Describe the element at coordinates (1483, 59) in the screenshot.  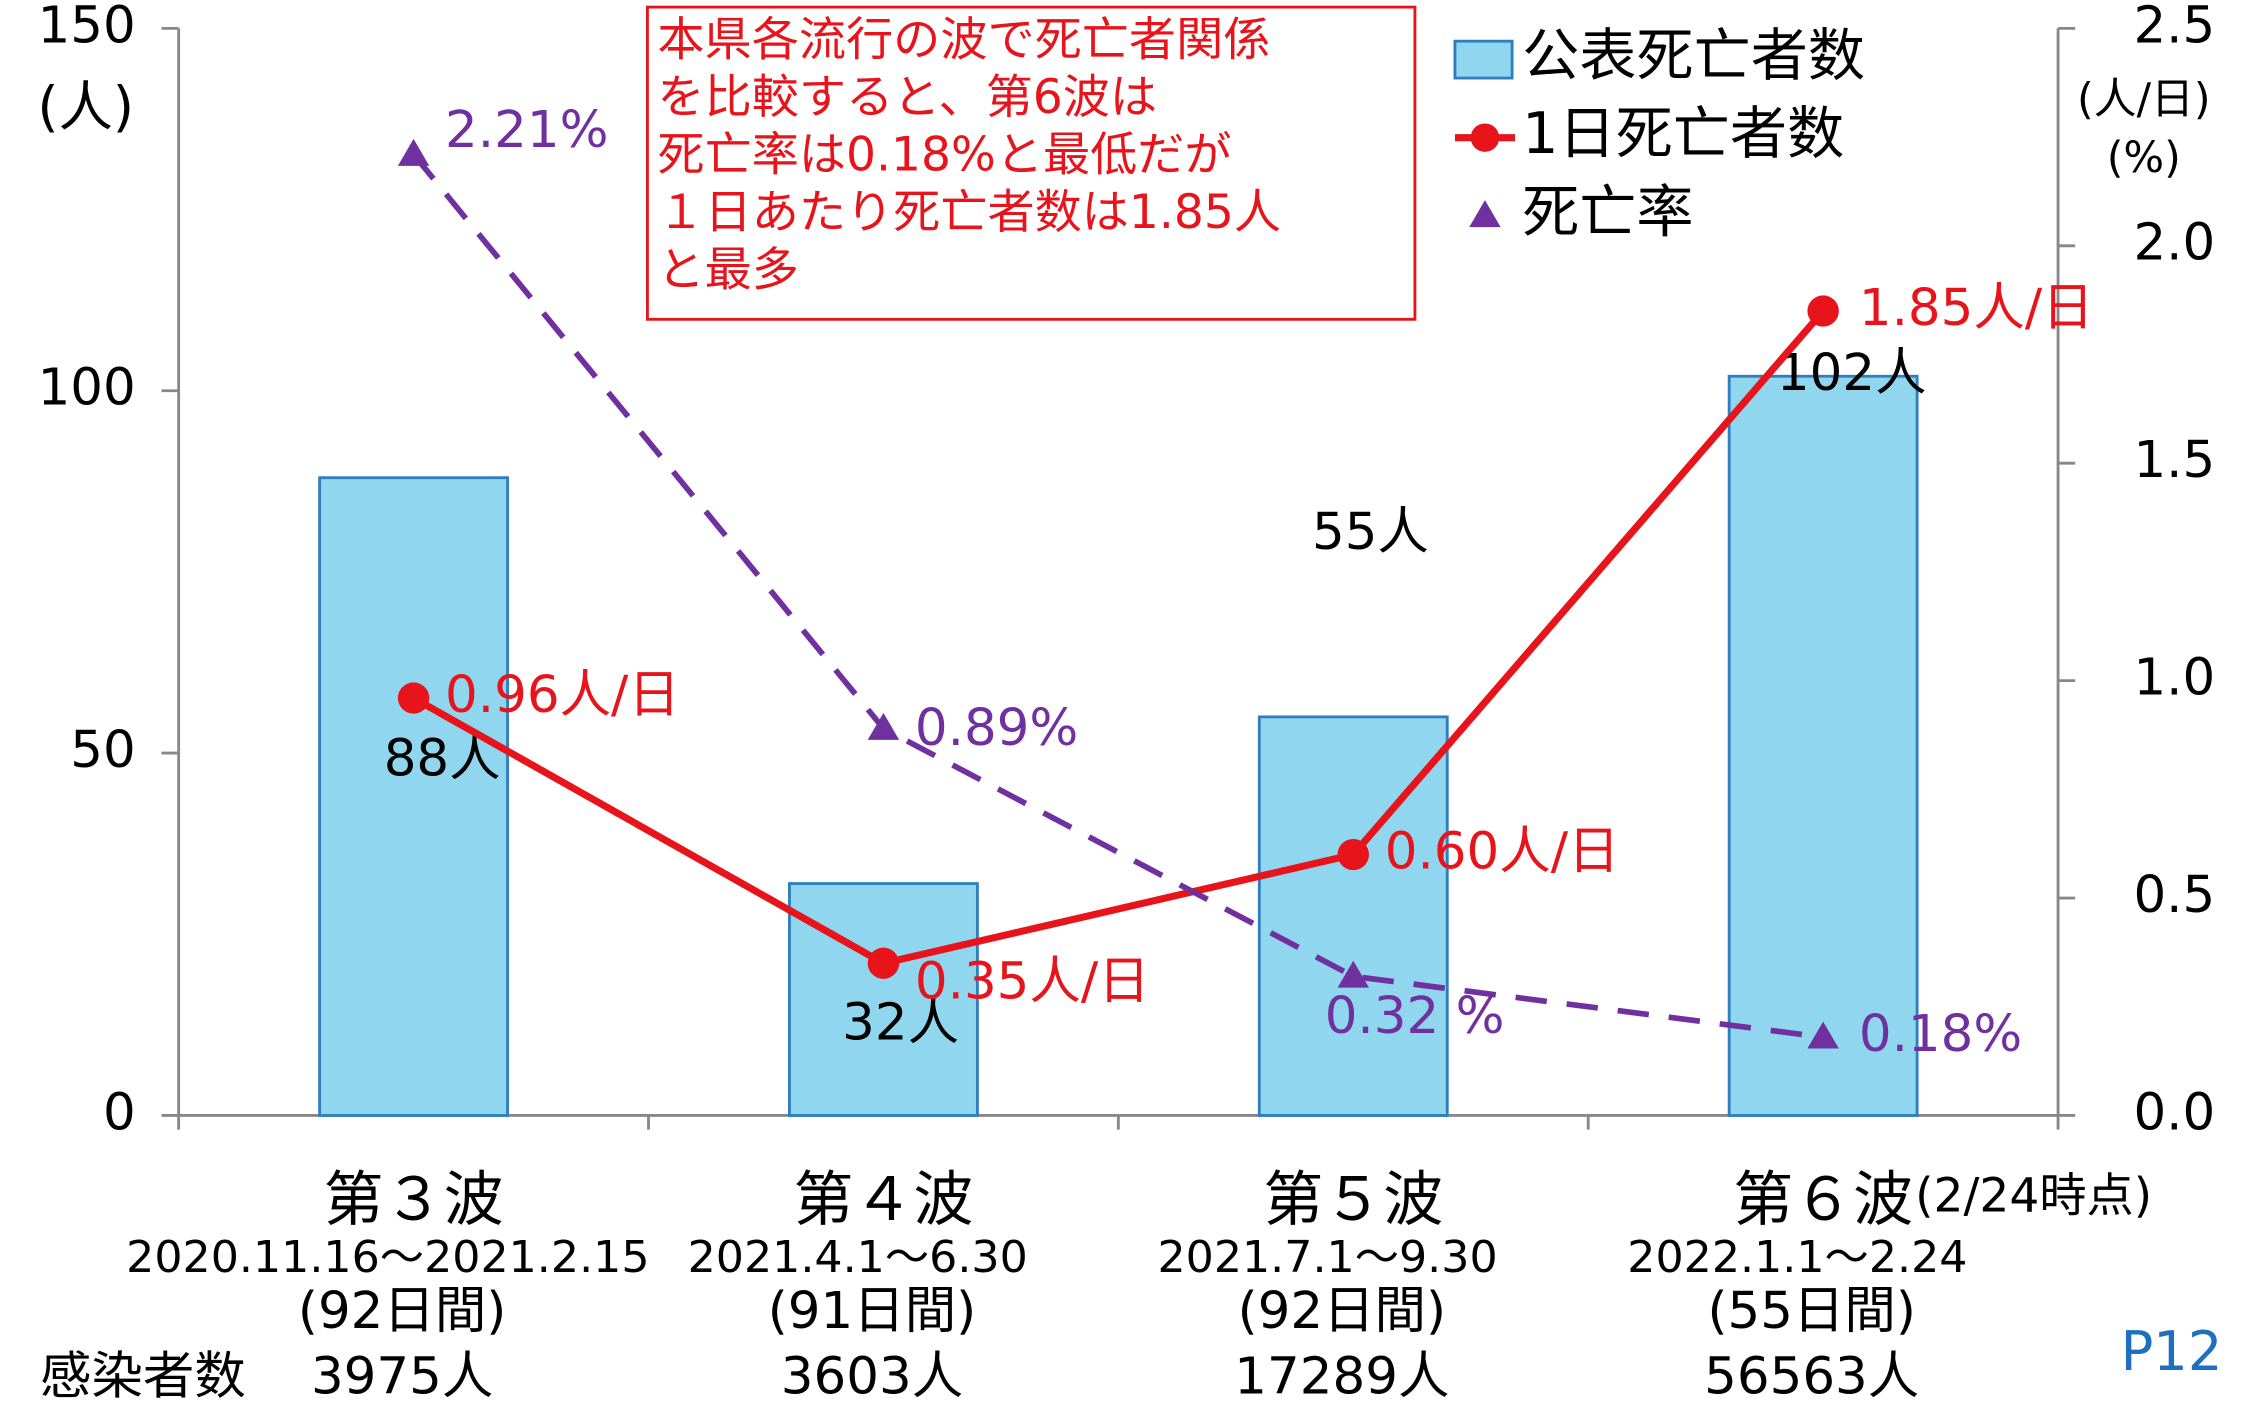
I see `legend-swatch` at that location.